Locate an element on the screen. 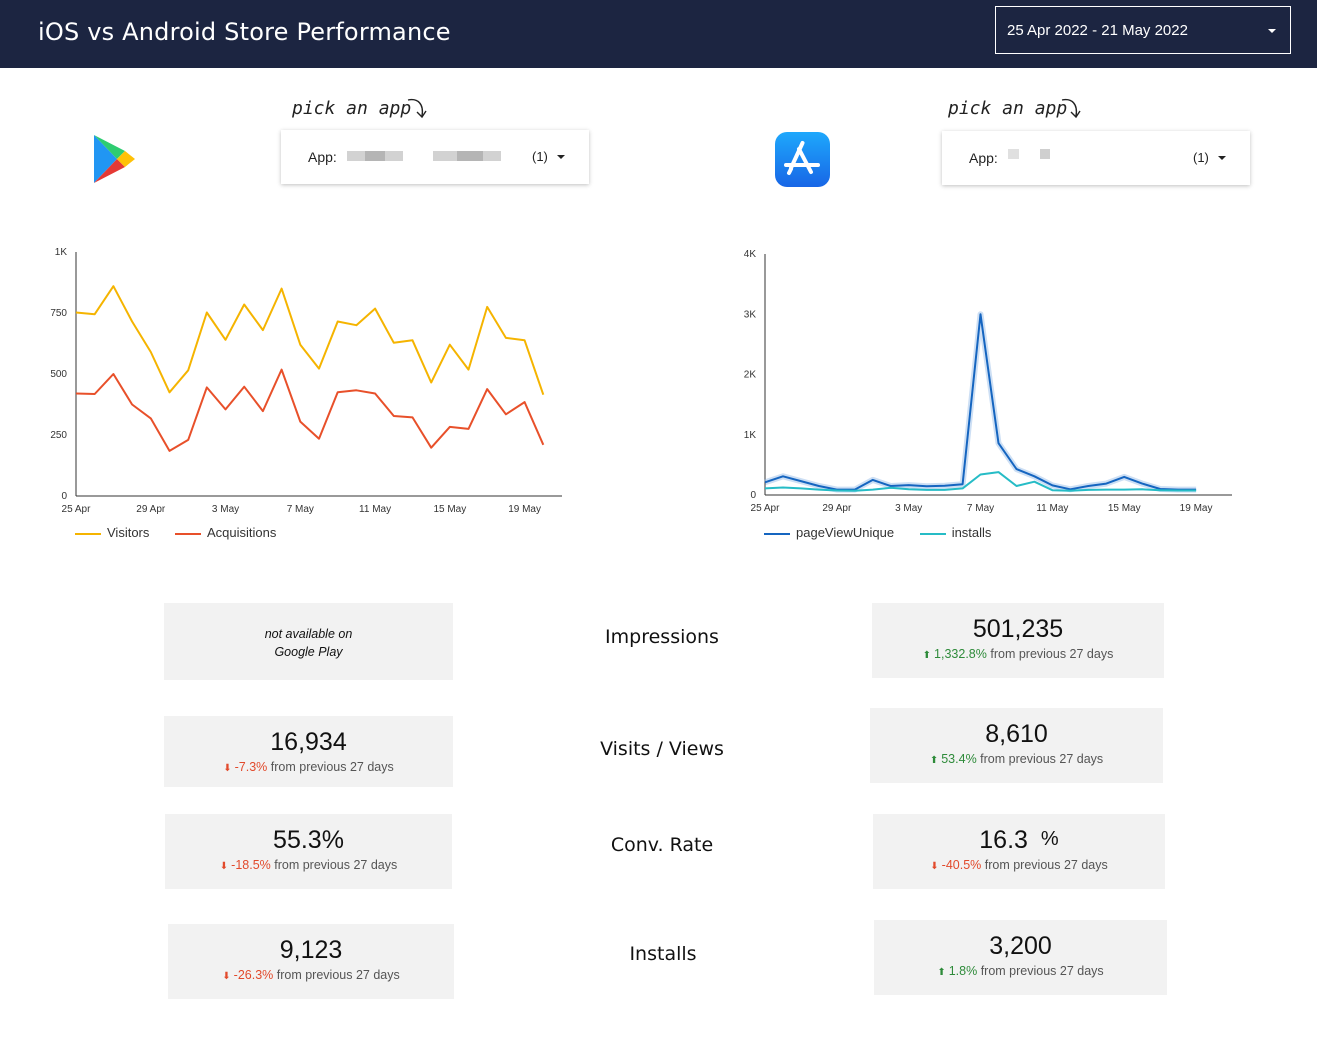 The width and height of the screenshot is (1317, 1038). metric-label-conv-rate: Conv. Rate is located at coordinates (662, 845).